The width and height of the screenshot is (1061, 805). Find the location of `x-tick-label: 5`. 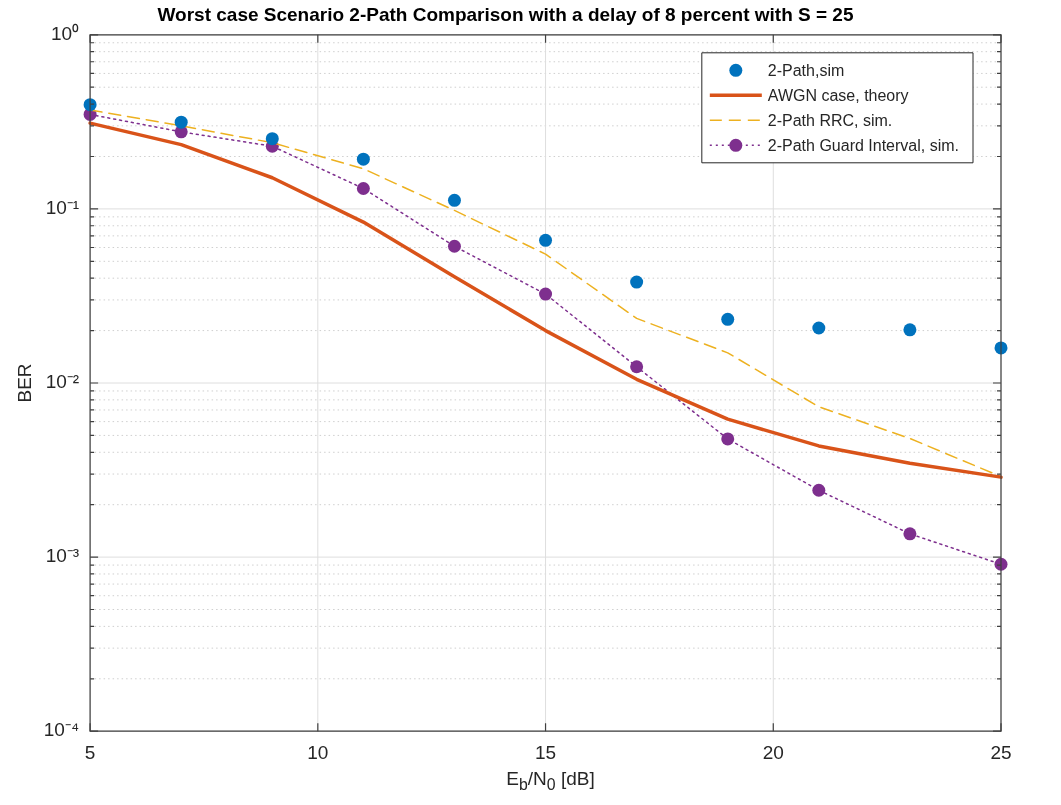

x-tick-label: 5 is located at coordinates (90, 752).